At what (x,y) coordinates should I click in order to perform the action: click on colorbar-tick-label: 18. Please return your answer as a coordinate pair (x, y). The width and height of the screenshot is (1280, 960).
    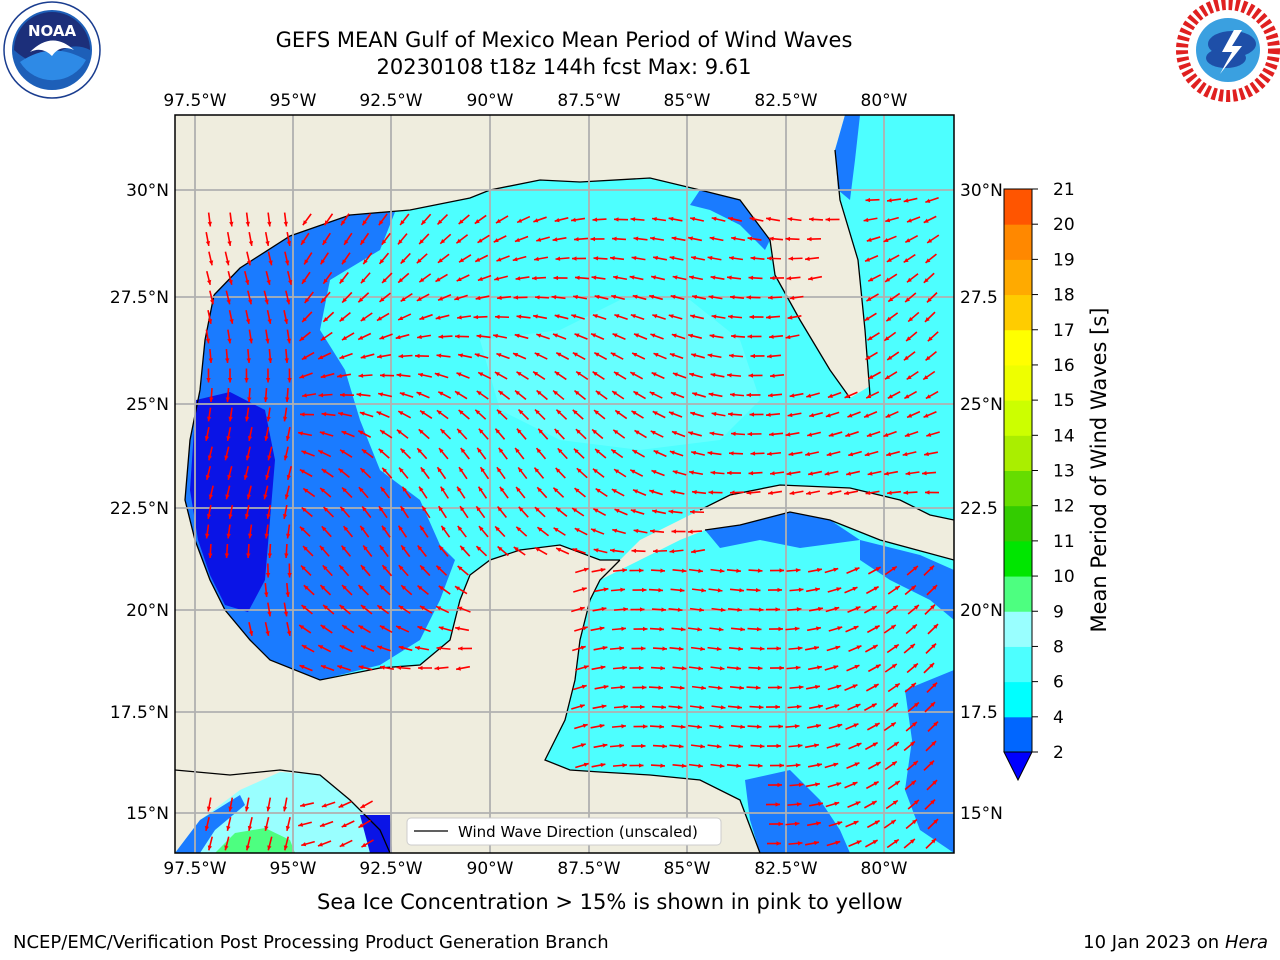
    Looking at the image, I should click on (1064, 296).